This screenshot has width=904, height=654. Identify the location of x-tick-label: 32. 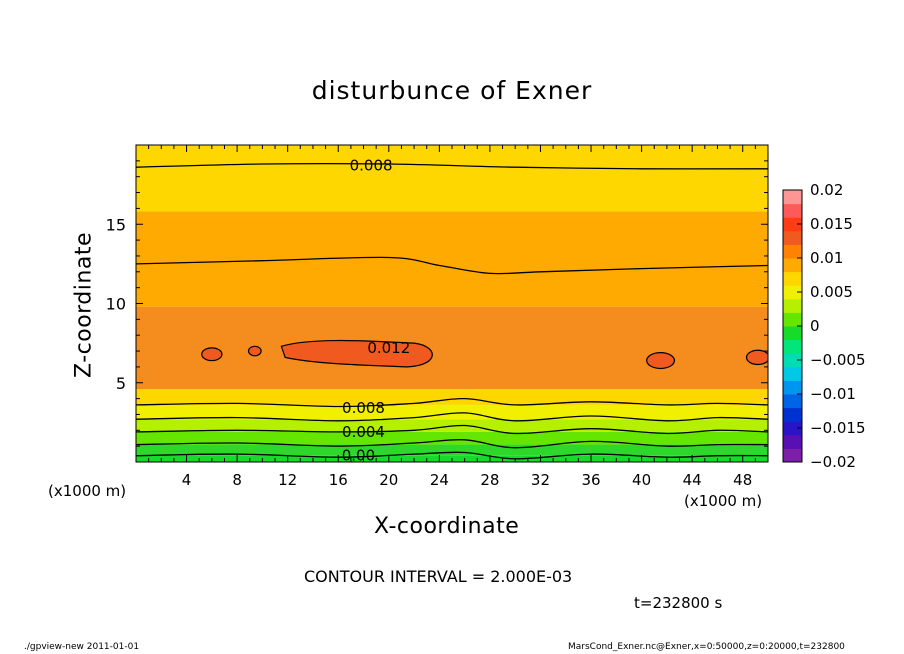
(540, 480).